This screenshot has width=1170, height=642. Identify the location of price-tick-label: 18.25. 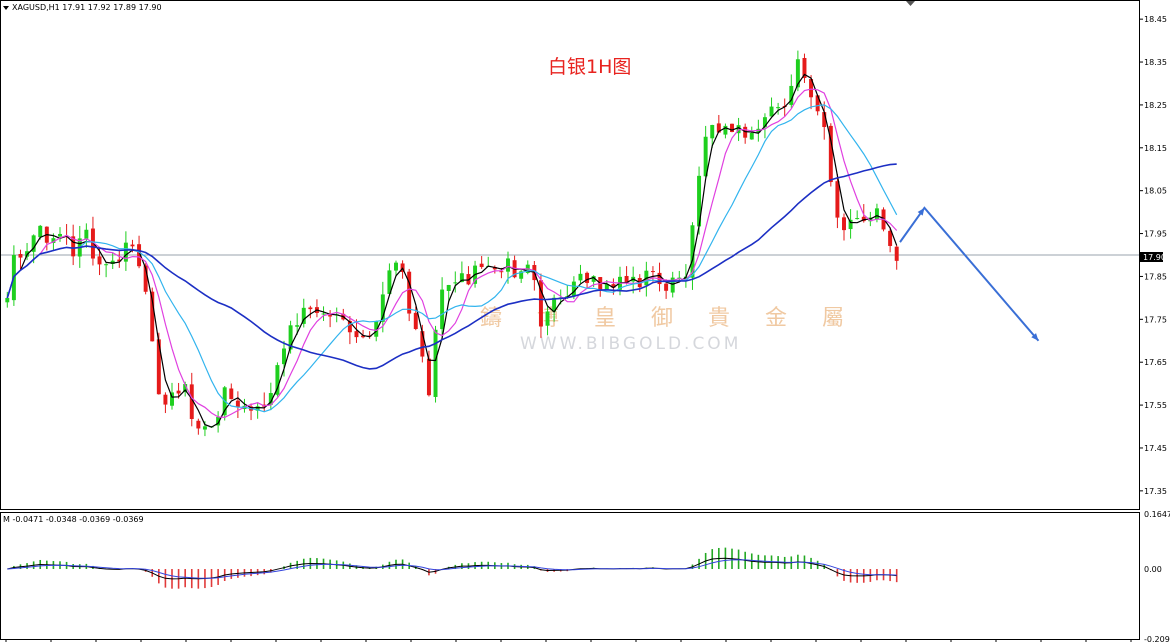
(1155, 105).